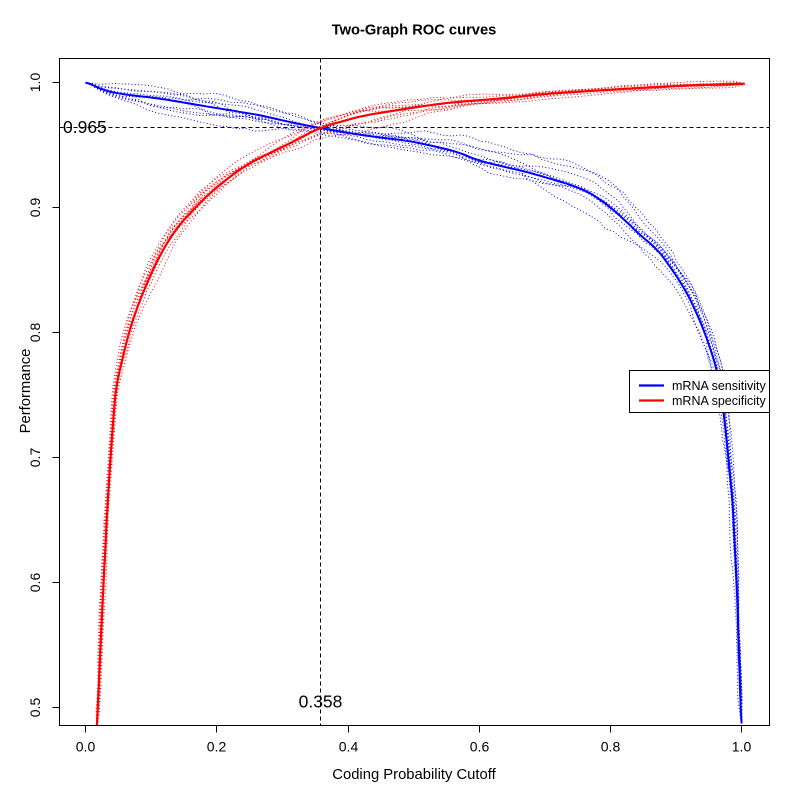  What do you see at coordinates (35, 708) in the screenshot?
I see `svg-text: 0.5` at bounding box center [35, 708].